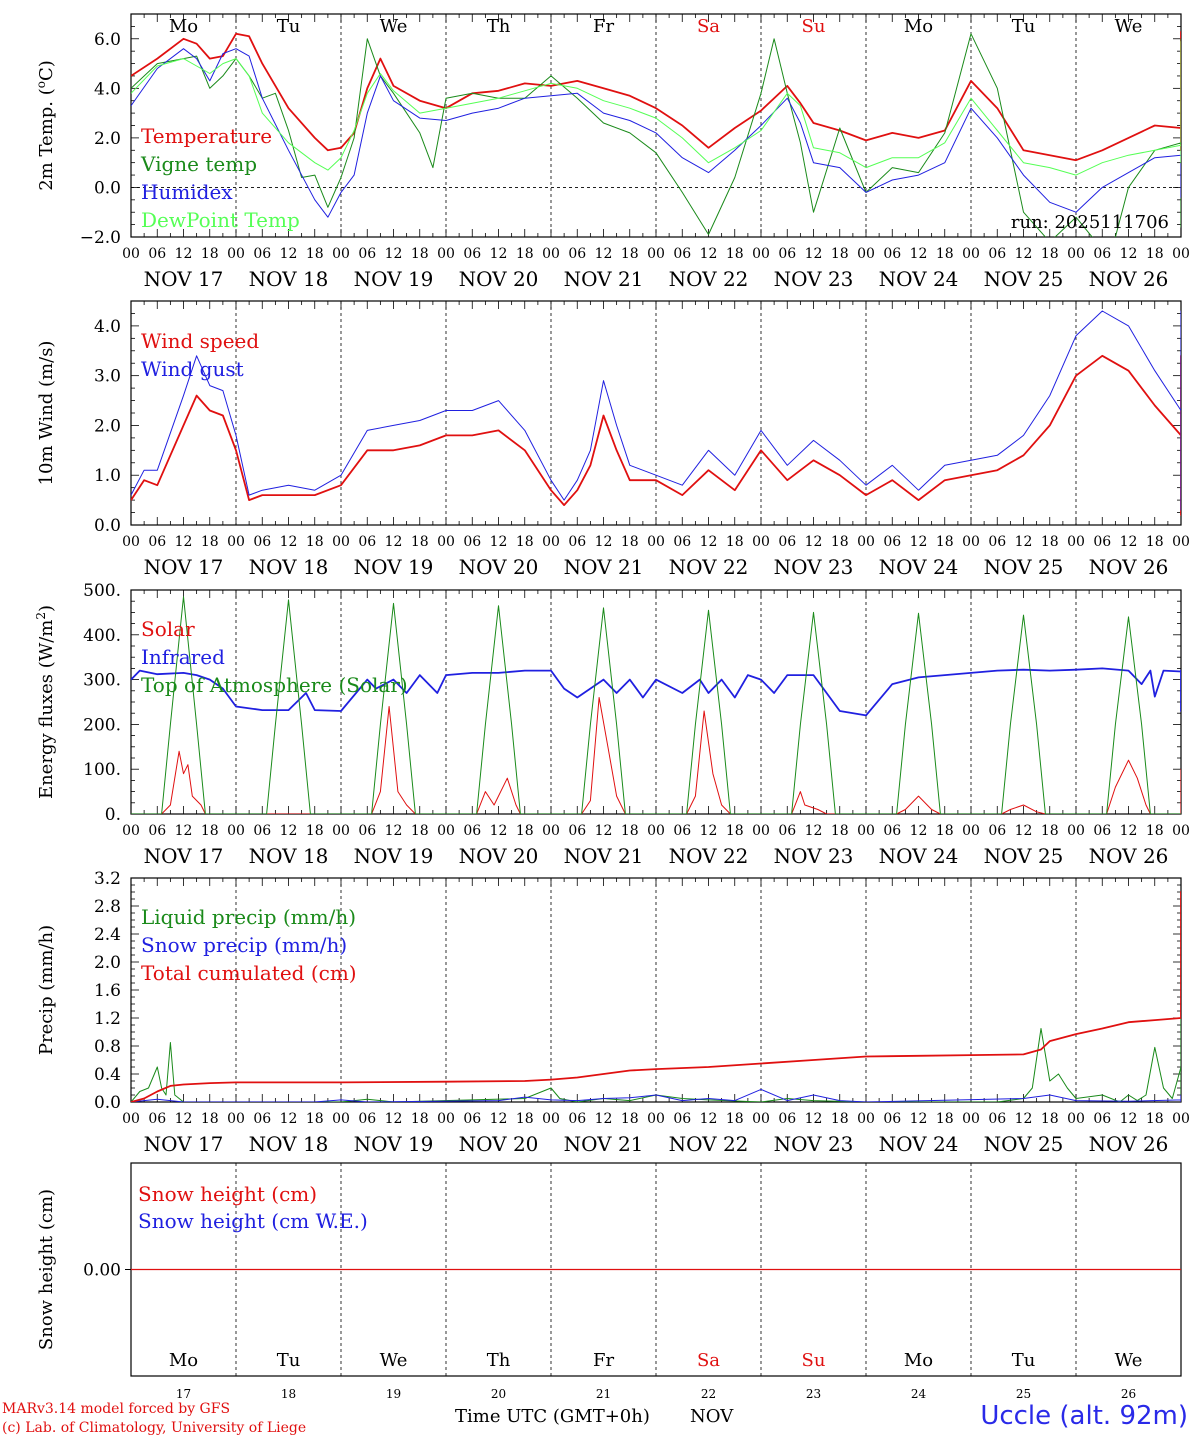 This screenshot has width=1194, height=1440. I want to click on x-axis-month: NOV, so click(712, 1416).